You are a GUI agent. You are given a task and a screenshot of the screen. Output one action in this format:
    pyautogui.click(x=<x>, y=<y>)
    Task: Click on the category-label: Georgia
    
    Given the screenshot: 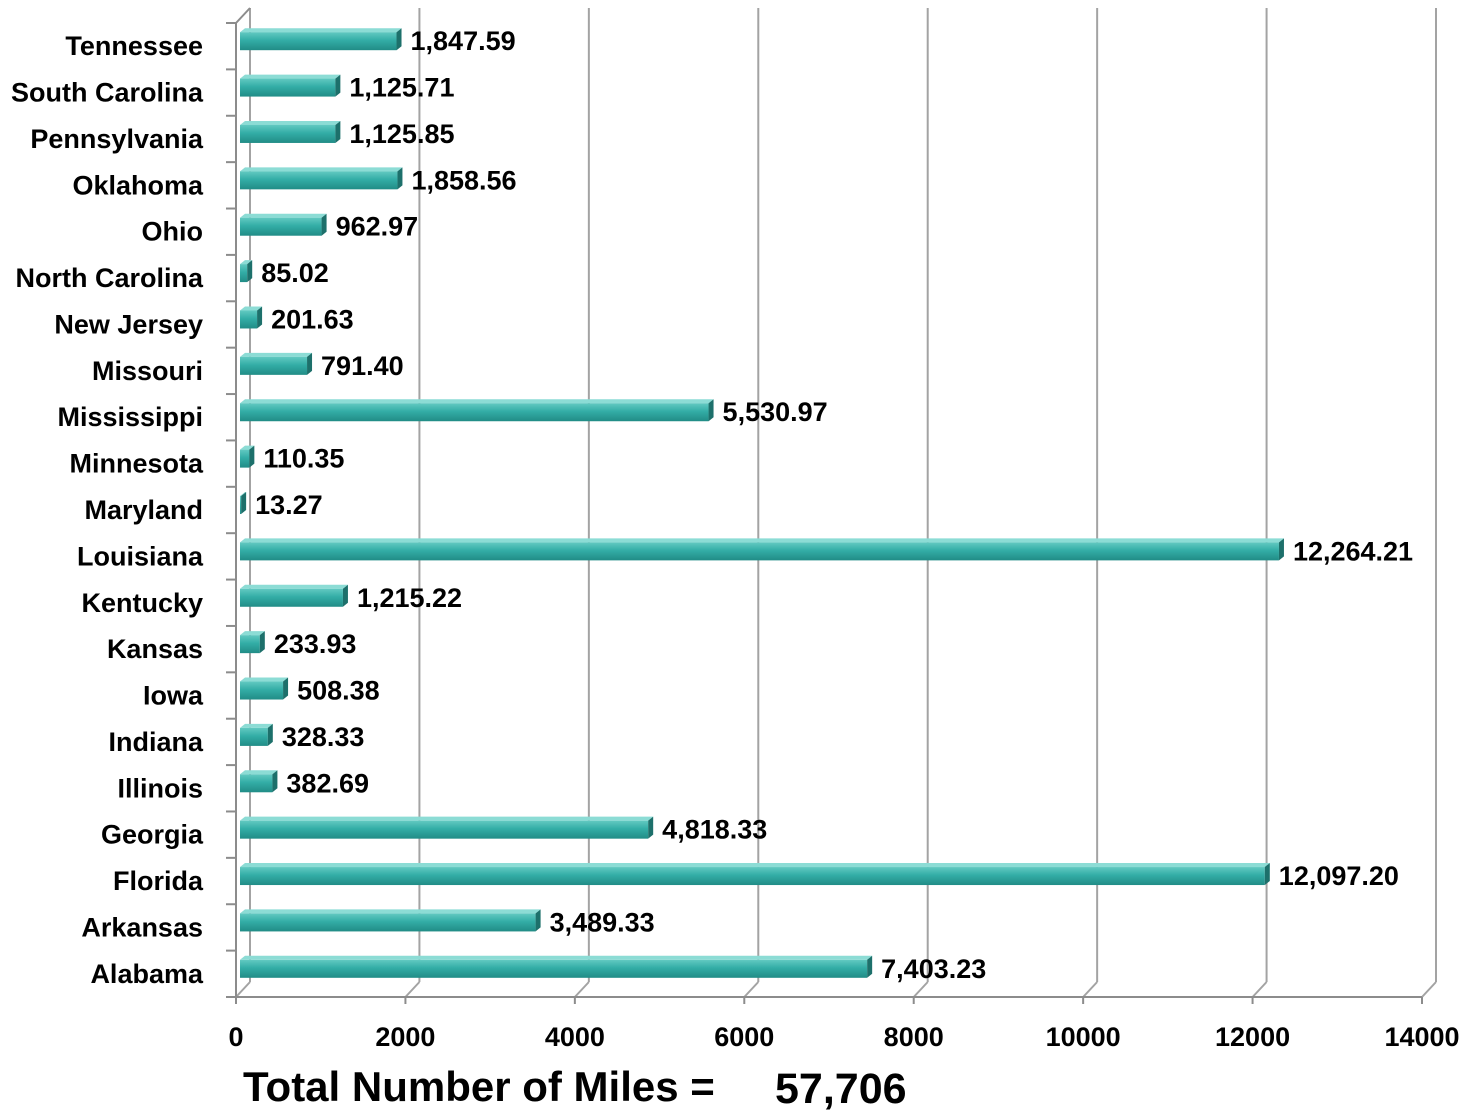 What is the action you would take?
    pyautogui.click(x=152, y=835)
    